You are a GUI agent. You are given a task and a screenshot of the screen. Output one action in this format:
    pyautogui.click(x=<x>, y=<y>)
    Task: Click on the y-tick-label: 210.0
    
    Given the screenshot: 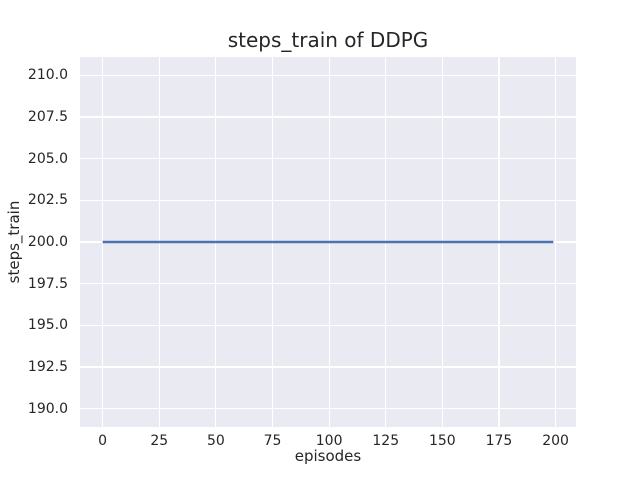 What is the action you would take?
    pyautogui.click(x=47, y=75)
    